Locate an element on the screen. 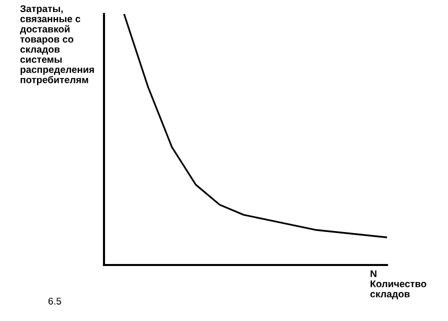 This screenshot has height=321, width=448. text: 6.5 is located at coordinates (55, 301).